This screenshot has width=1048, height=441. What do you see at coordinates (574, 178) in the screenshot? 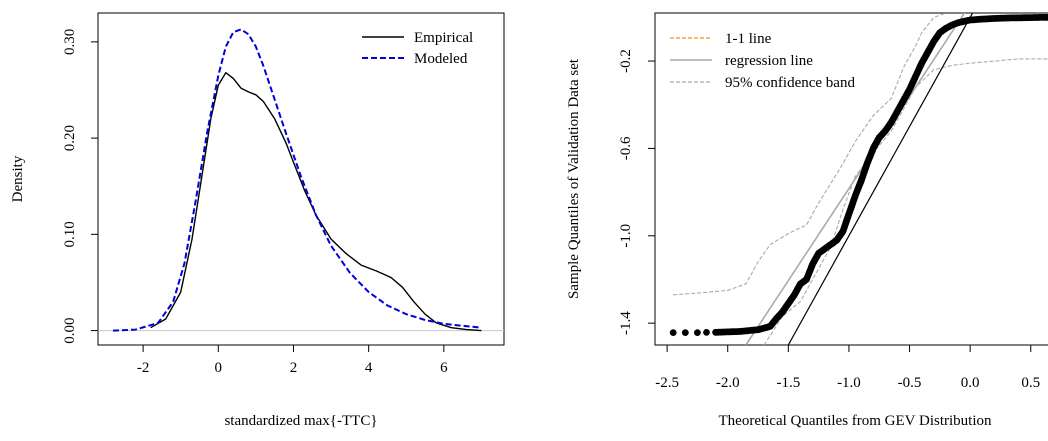
I see `qq-y-axis-label: Sample Quantiles of Validation Data set` at bounding box center [574, 178].